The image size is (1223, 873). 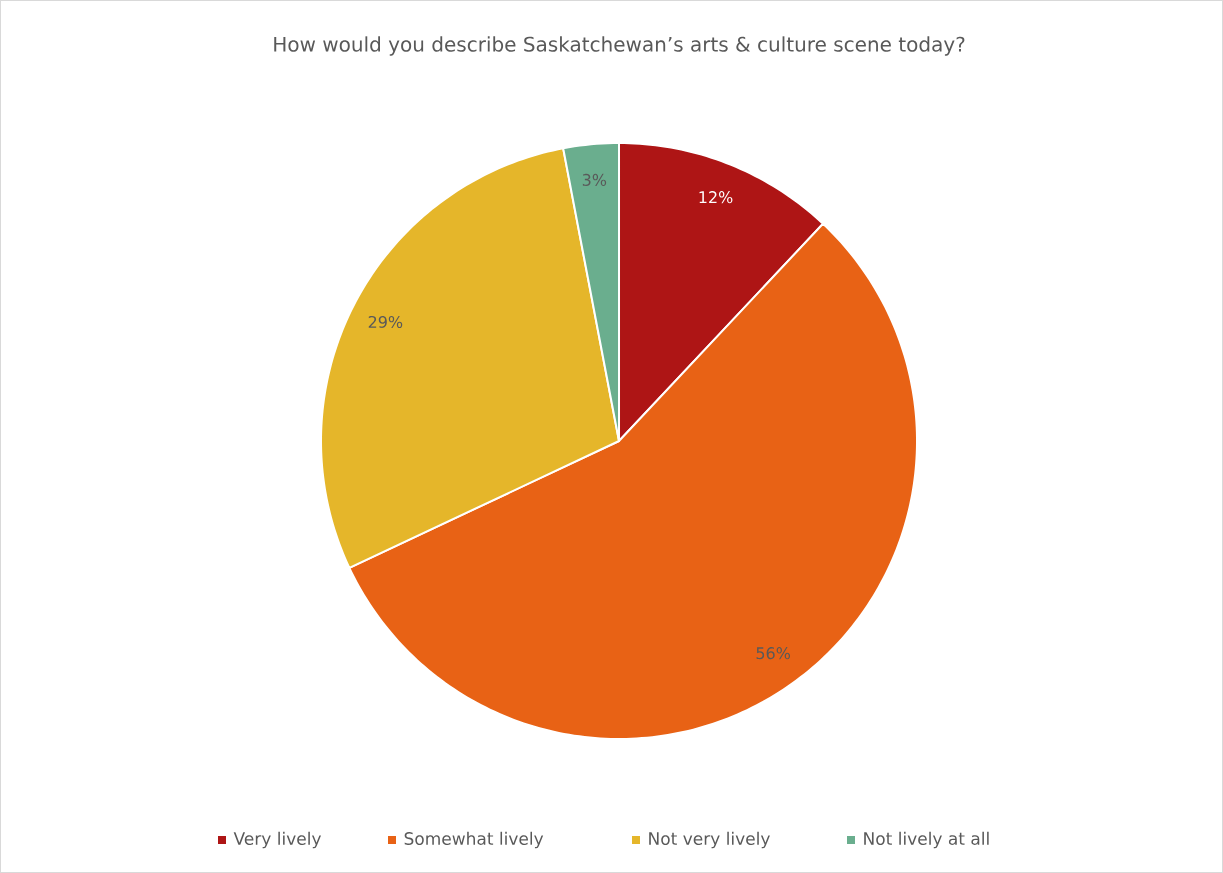 What do you see at coordinates (926, 840) in the screenshot?
I see `legend-label: Not lively at all` at bounding box center [926, 840].